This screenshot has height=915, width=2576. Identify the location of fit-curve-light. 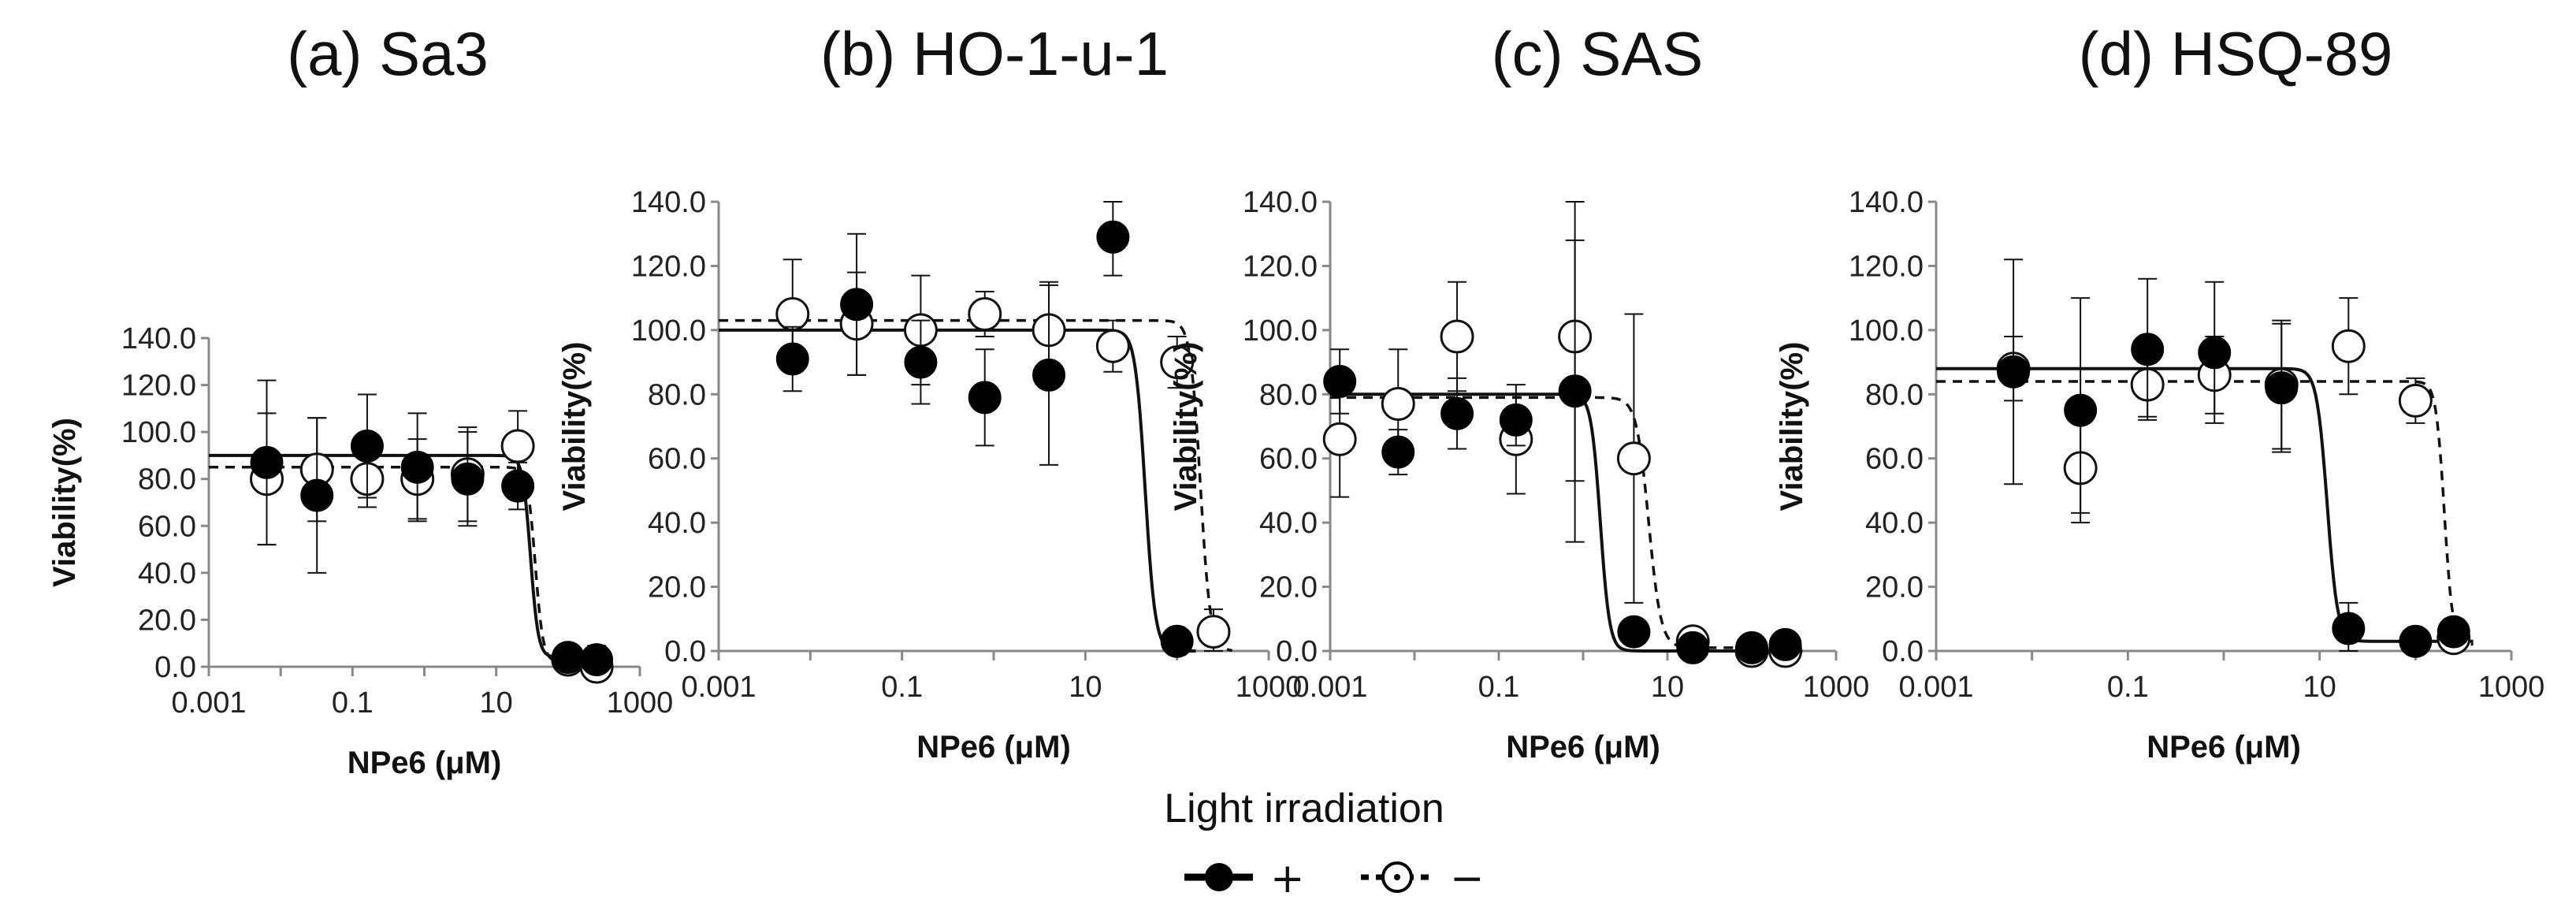
(1566, 522).